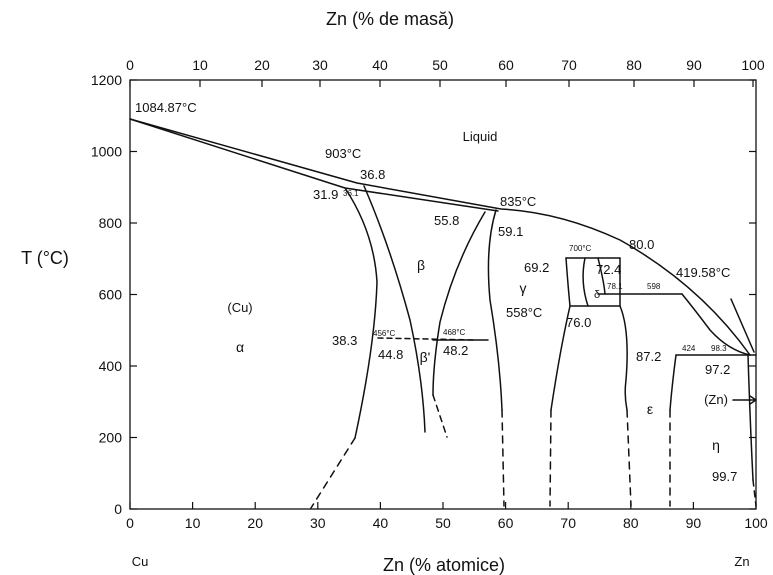  I want to click on gamma-left-dashed, so click(503, 458).